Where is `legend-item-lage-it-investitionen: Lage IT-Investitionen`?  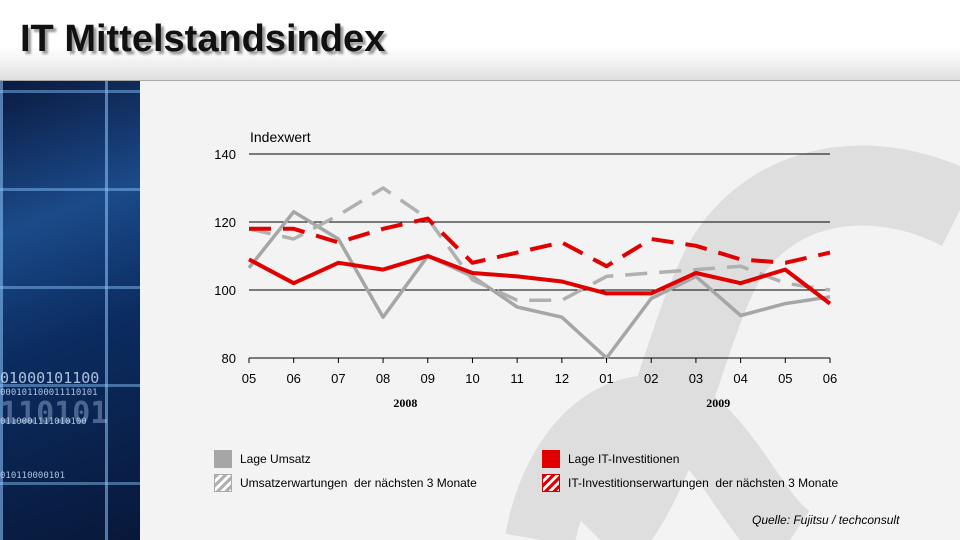 legend-item-lage-it-investitionen: Lage IT-Investitionen is located at coordinates (610, 459).